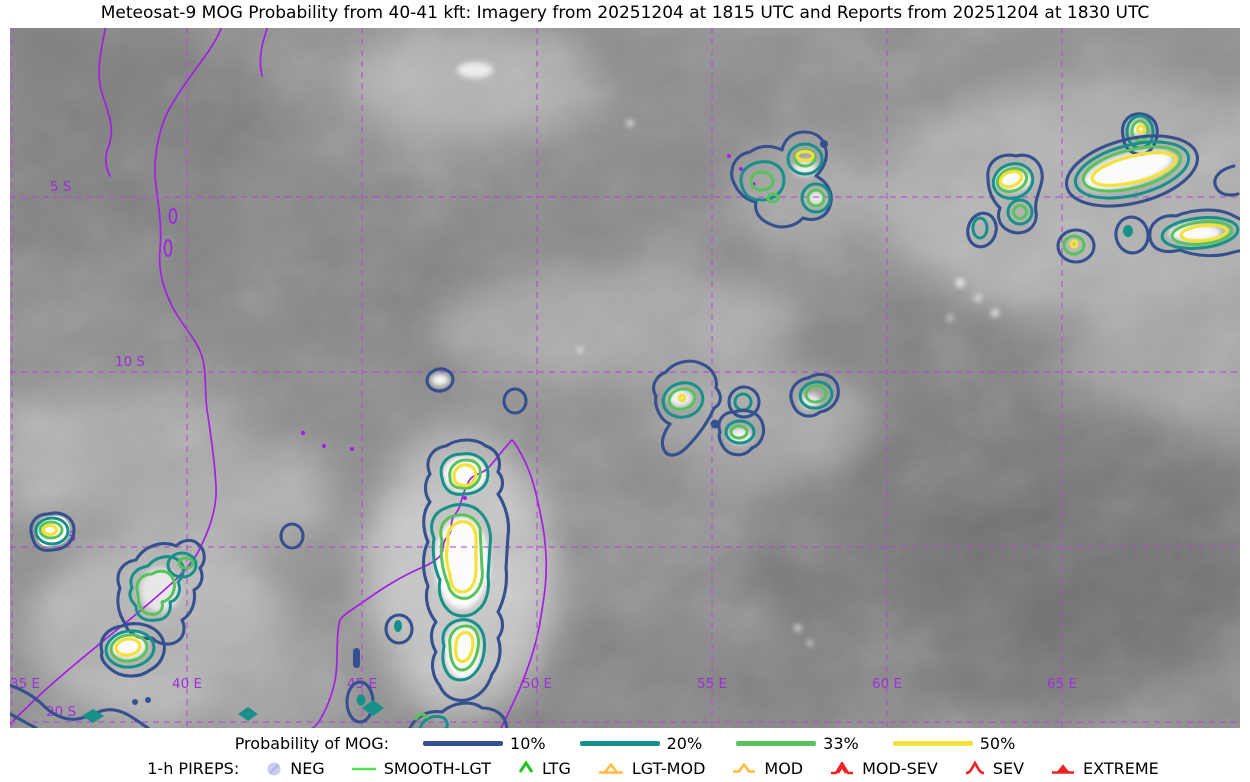 The width and height of the screenshot is (1250, 782). I want to click on contour-20pct-swatch, so click(619, 743).